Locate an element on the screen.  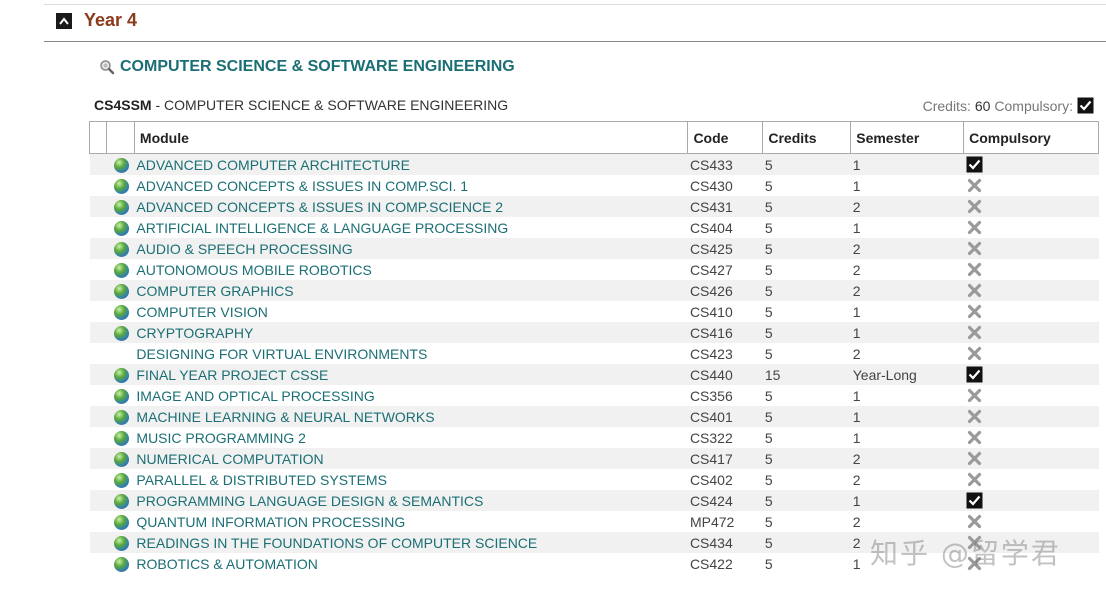
table-row: QUANTUM INFORMATION PROCESSING MP472 5 2 is located at coordinates (594, 521).